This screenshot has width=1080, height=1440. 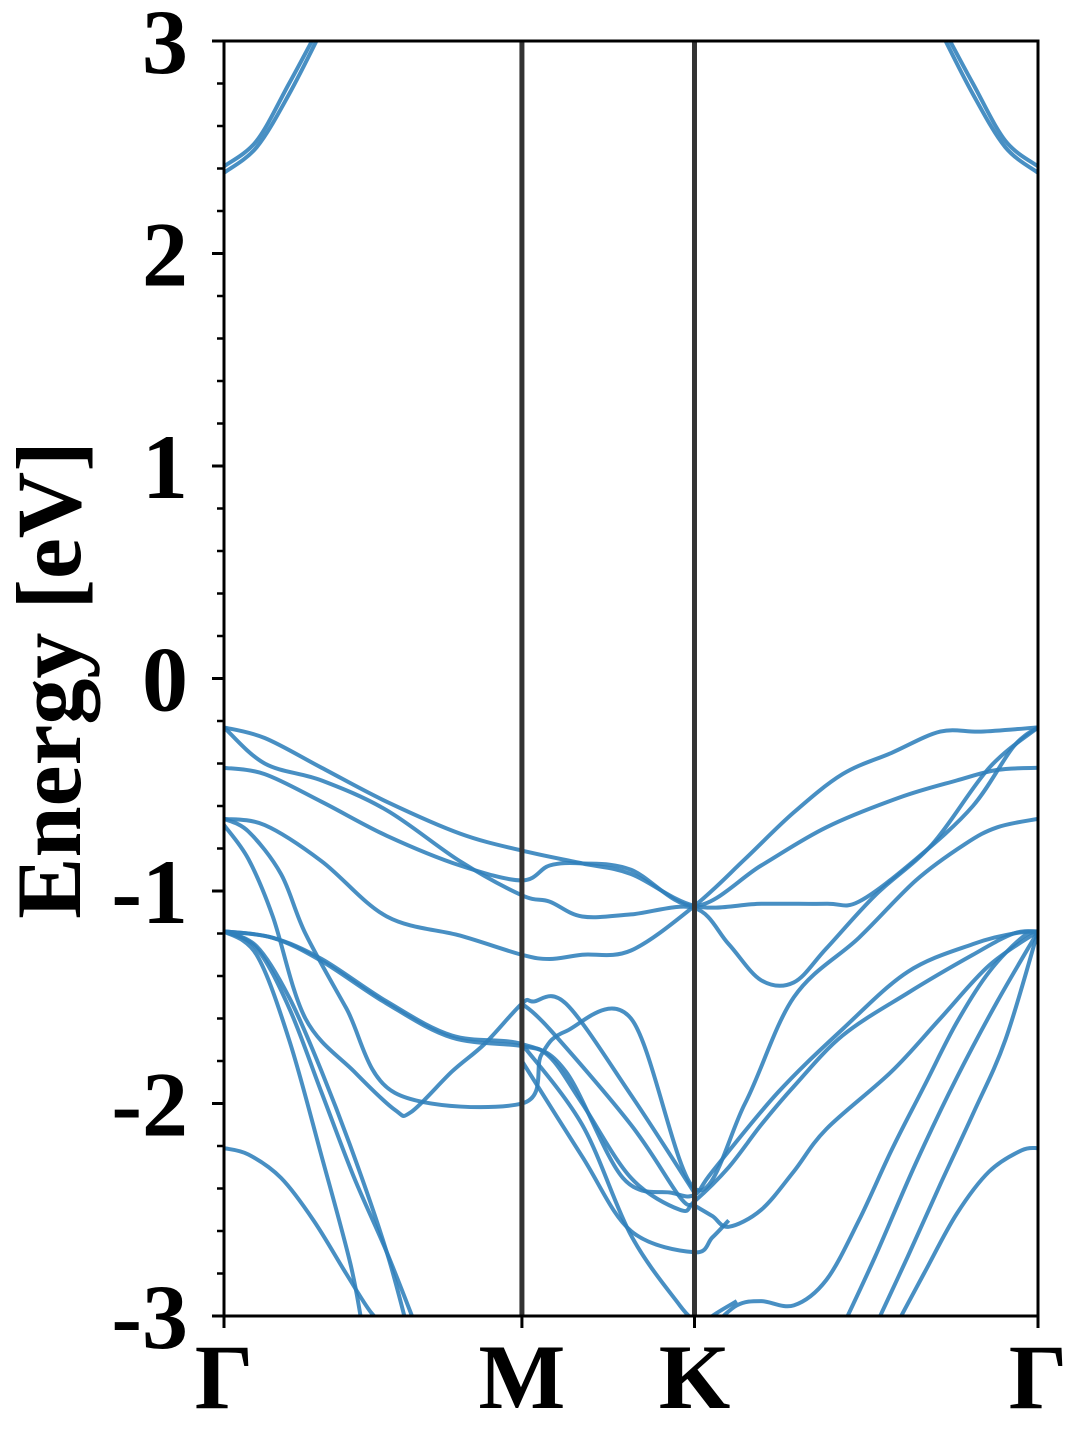 I want to click on y-tick-label: 2, so click(x=165, y=255).